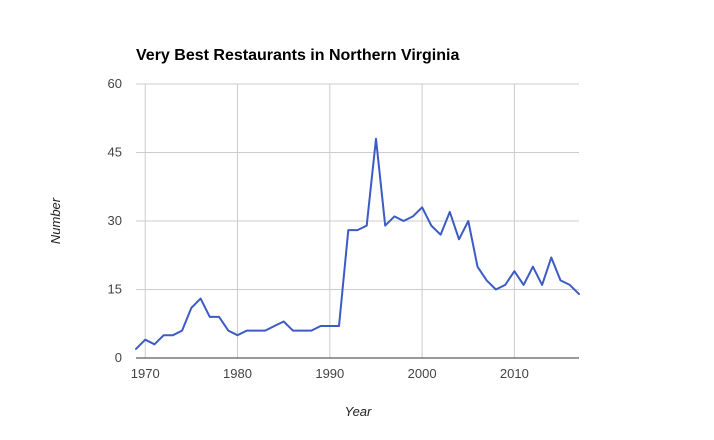 This screenshot has width=714, height=440. I want to click on x-tick-label: 1970, so click(145, 373).